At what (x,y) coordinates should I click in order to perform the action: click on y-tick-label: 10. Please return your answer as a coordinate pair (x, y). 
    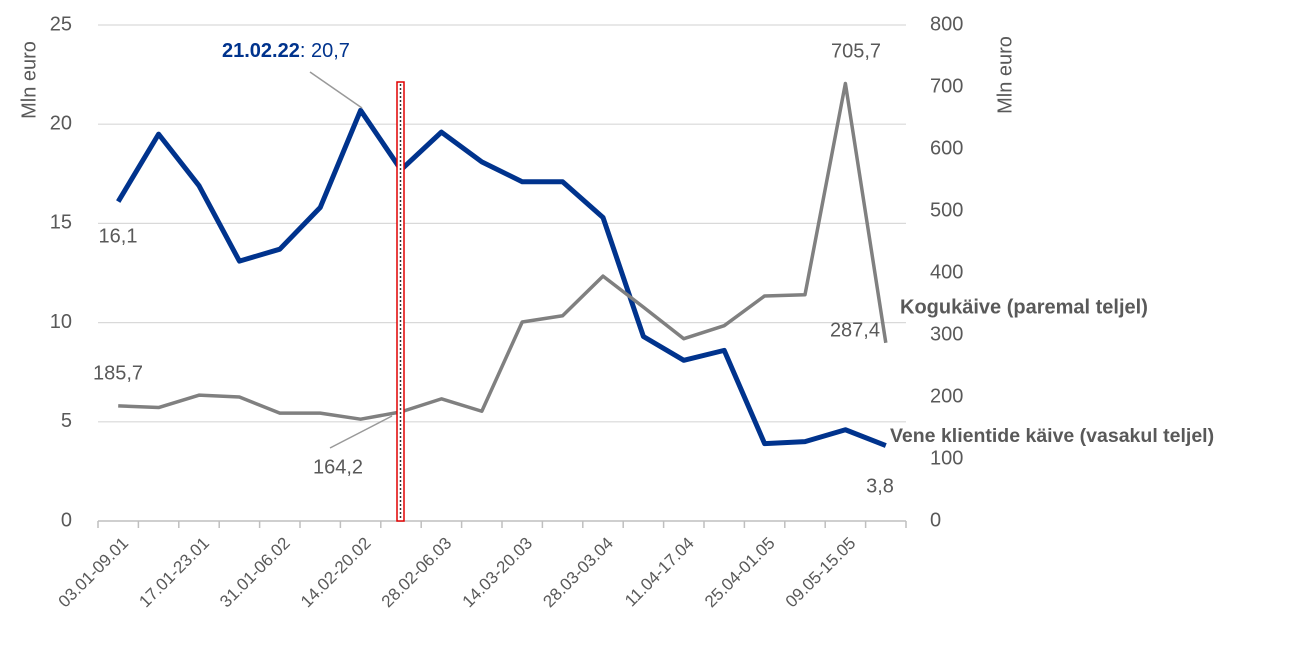
    Looking at the image, I should click on (61, 322).